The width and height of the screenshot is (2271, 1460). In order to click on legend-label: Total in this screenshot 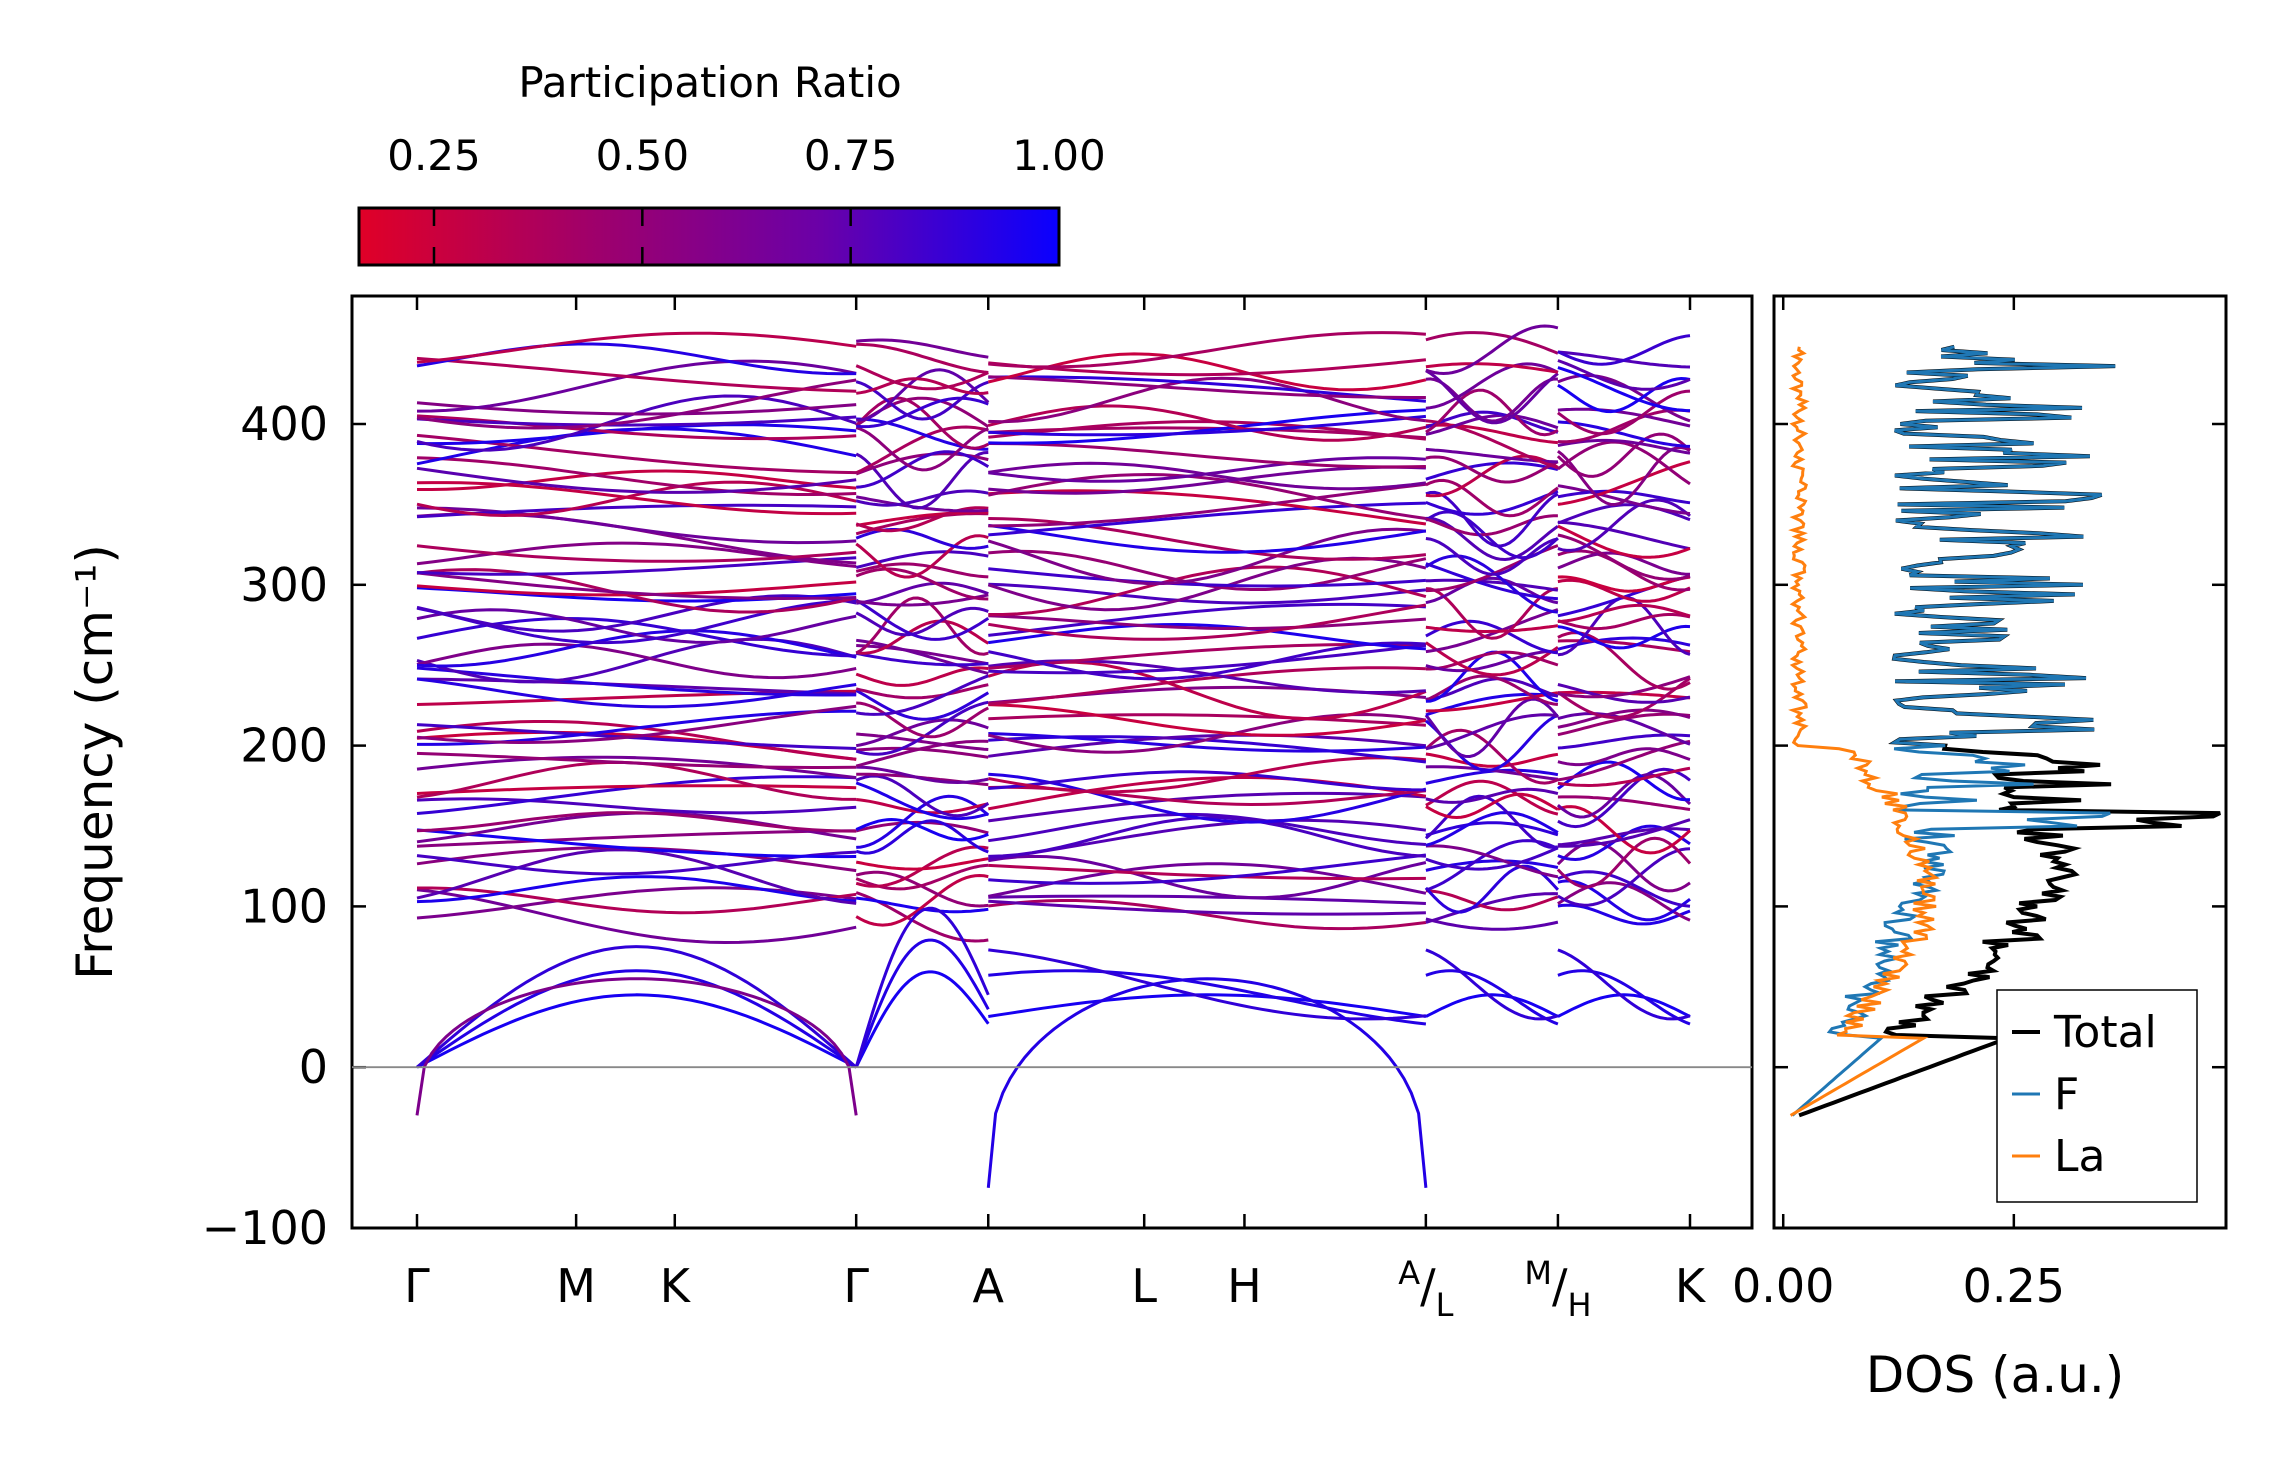, I will do `click(2105, 1032)`.